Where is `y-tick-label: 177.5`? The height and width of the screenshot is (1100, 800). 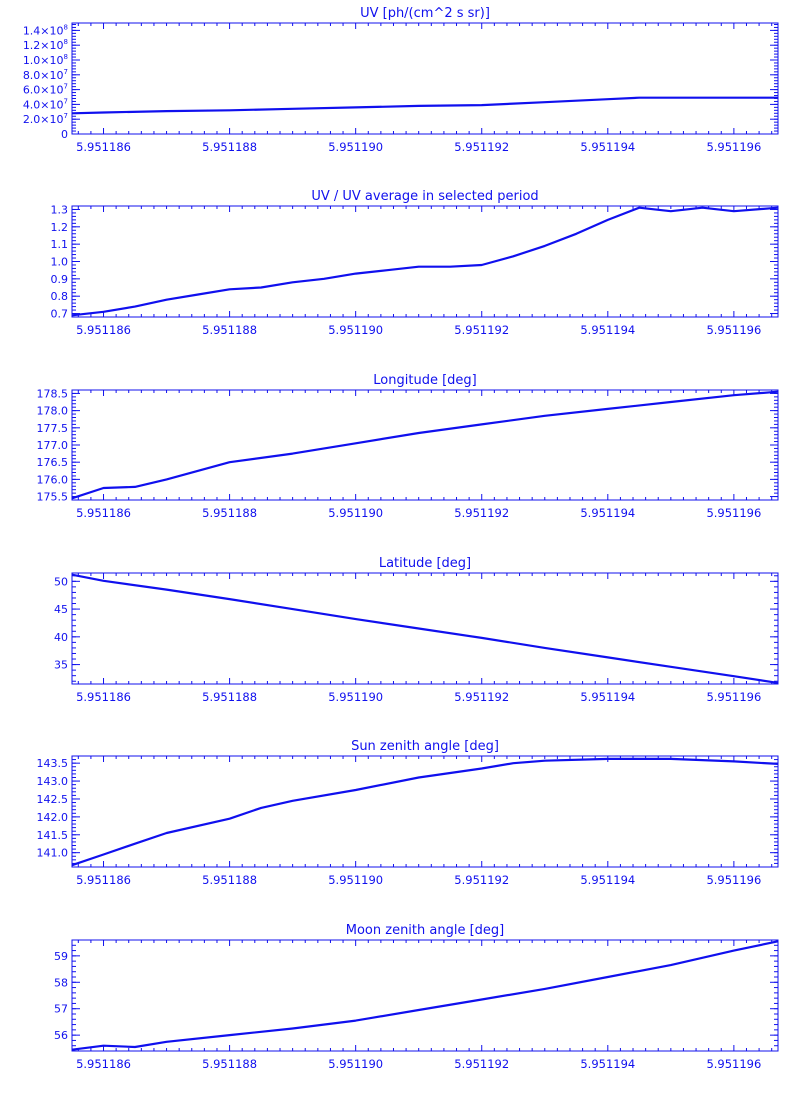 y-tick-label: 177.5 is located at coordinates (53, 428).